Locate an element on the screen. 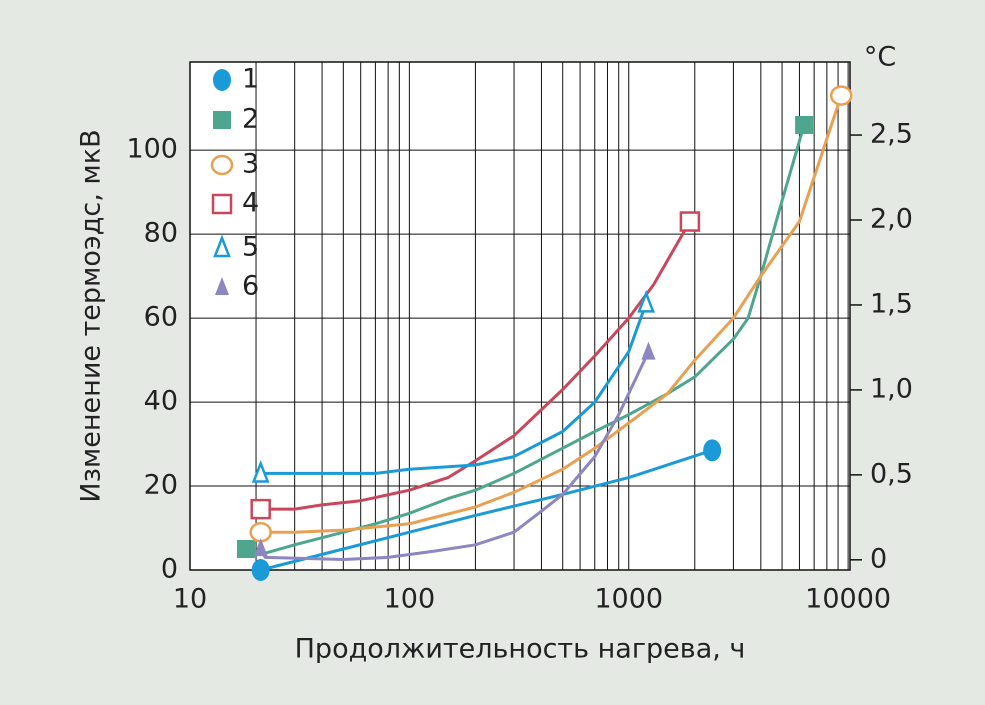 Image resolution: width=985 pixels, height=705 pixels. legend-label: 4 is located at coordinates (250, 203).